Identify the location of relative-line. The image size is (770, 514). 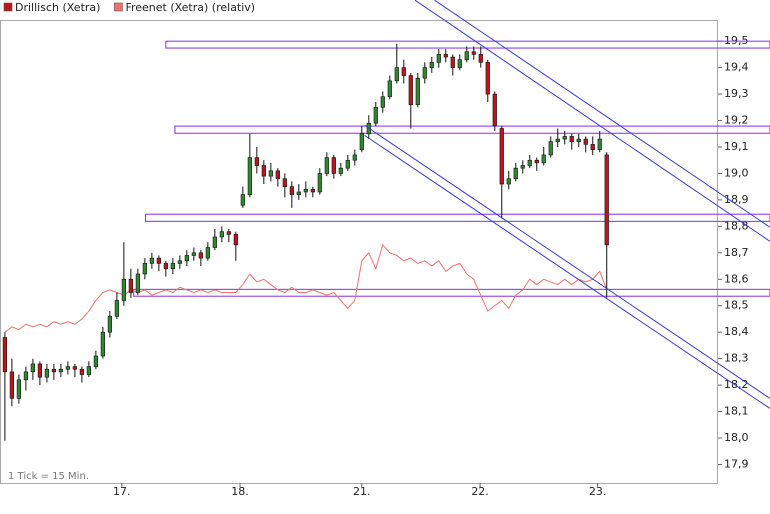
(306, 288).